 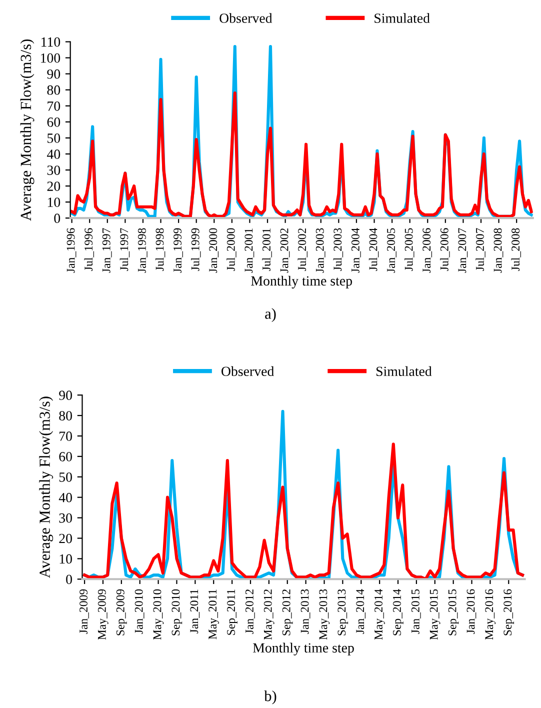 I want to click on x-tick-label: May_2012, so click(x=269, y=615).